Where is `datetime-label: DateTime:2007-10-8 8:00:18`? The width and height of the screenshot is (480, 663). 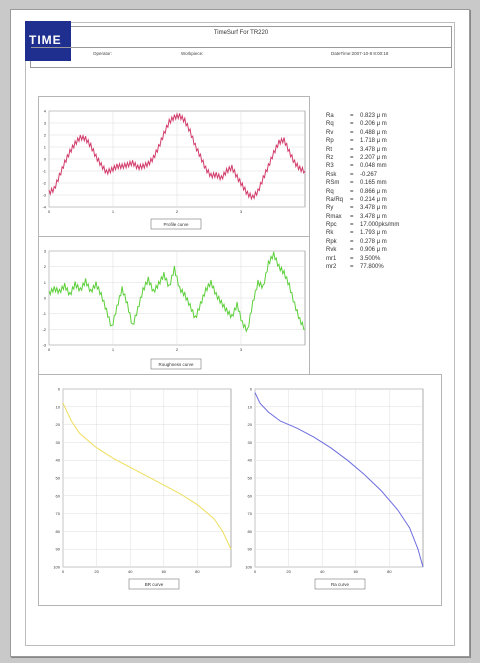 datetime-label: DateTime:2007-10-8 8:00:18 is located at coordinates (360, 53).